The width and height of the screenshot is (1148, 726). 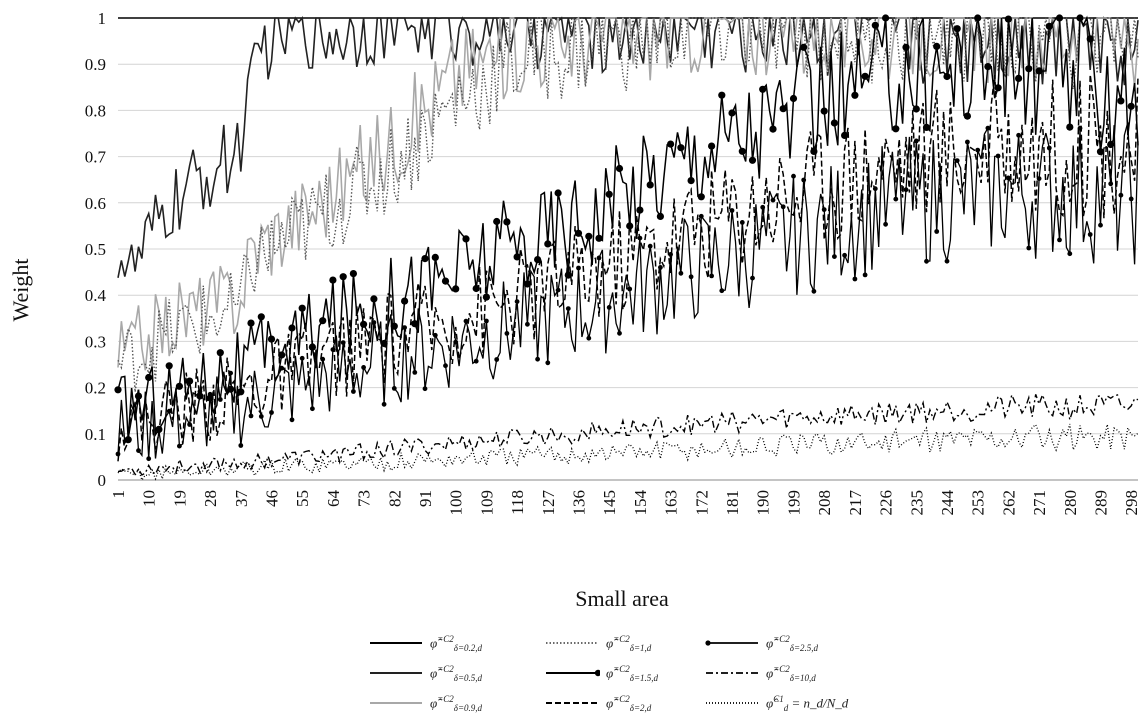 What do you see at coordinates (272, 498) in the screenshot?
I see `x-tick-label: 46` at bounding box center [272, 498].